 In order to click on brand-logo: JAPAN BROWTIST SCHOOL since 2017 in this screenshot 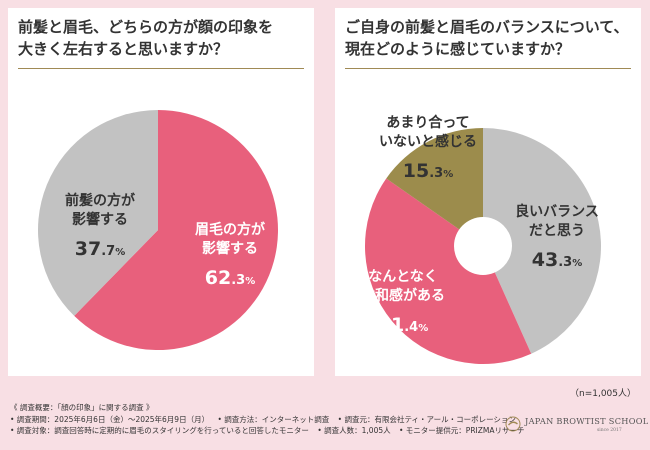, I will do `click(577, 426)`.